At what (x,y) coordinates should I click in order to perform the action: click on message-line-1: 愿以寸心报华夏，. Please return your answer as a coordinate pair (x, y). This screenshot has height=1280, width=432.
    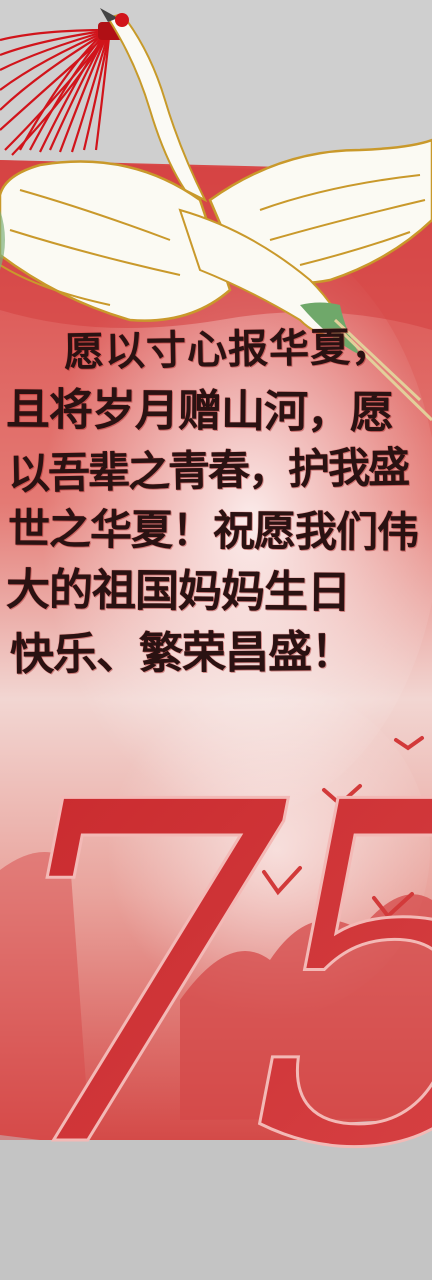
    Looking at the image, I should click on (228, 349).